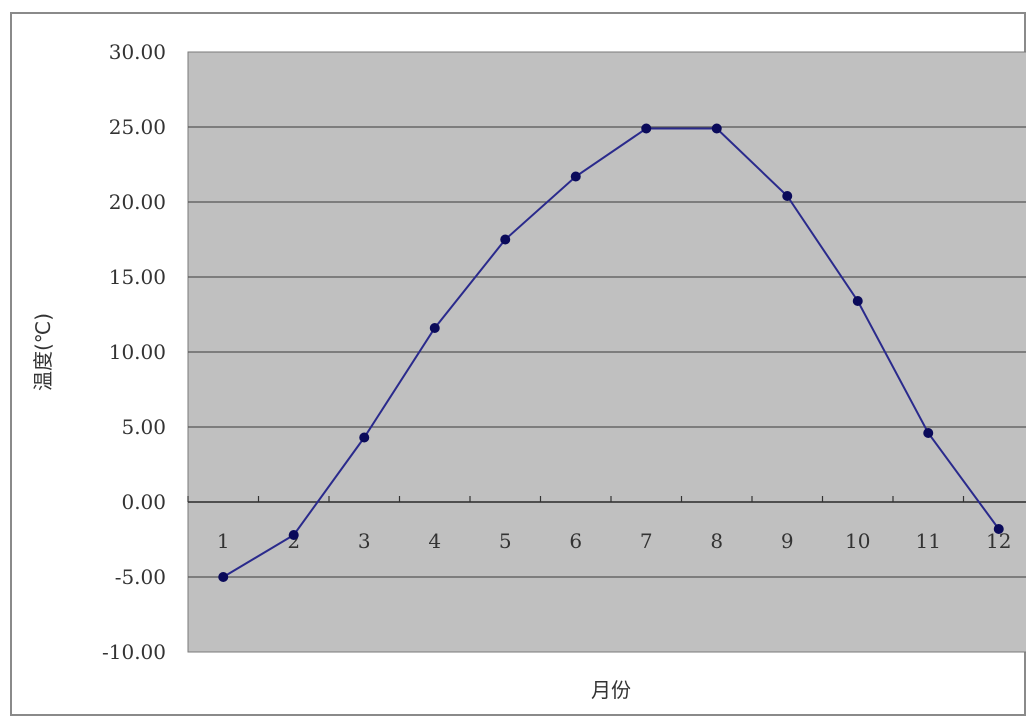 This screenshot has height=724, width=1035. I want to click on y-tick-label: 0.00, so click(143, 502).